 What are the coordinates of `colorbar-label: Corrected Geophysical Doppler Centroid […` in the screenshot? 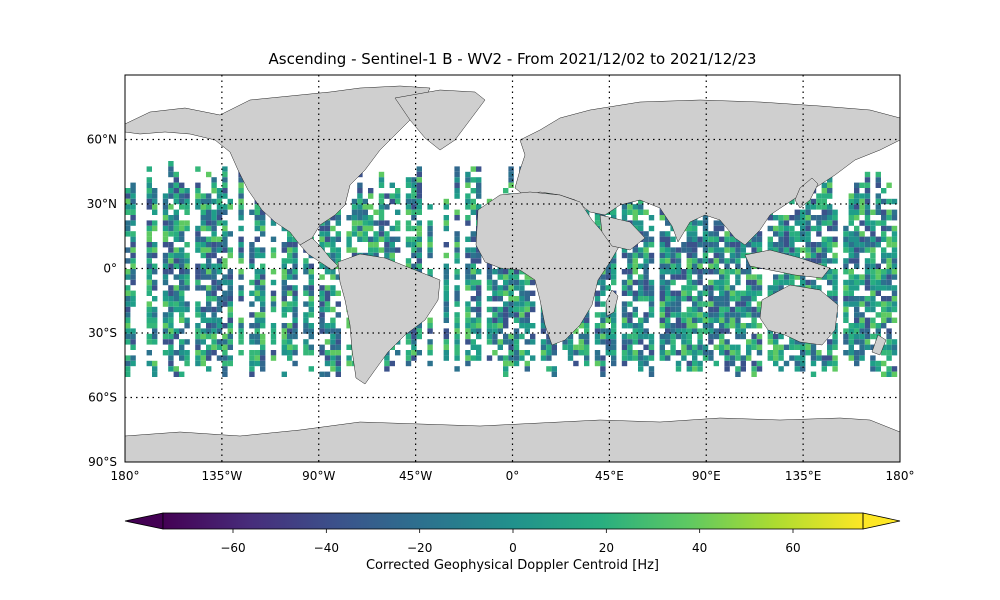 It's located at (512, 565).